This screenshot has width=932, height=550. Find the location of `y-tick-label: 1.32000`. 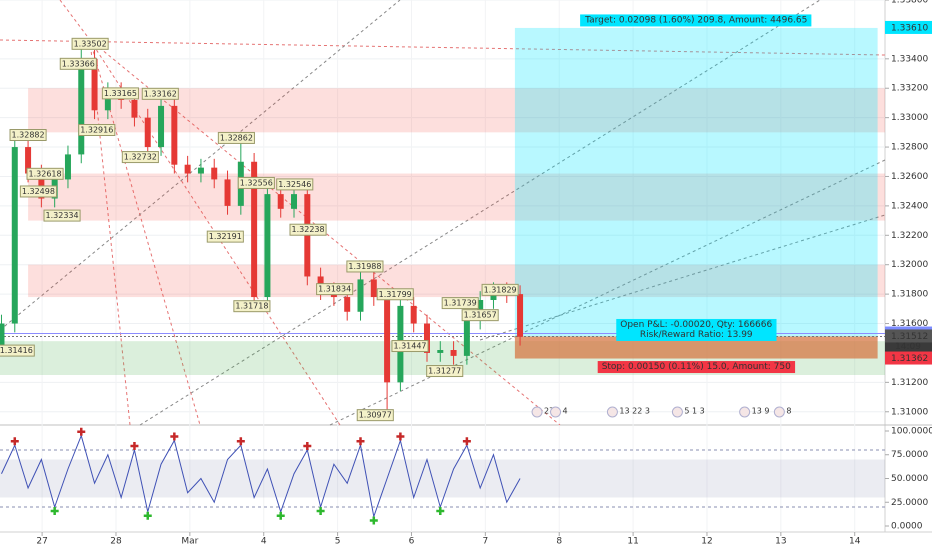

y-tick-label: 1.32000 is located at coordinates (909, 265).